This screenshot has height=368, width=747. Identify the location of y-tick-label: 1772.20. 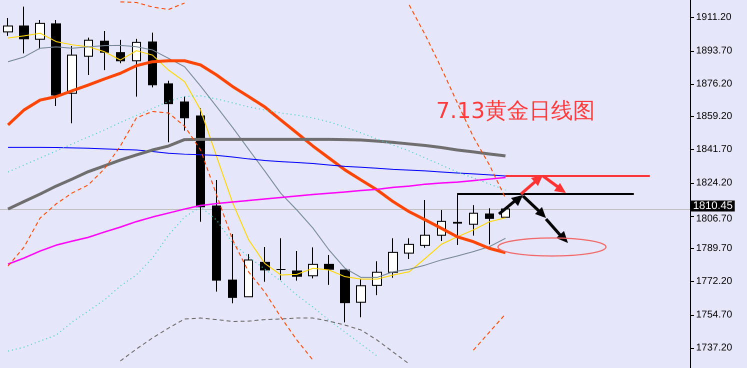
(714, 282).